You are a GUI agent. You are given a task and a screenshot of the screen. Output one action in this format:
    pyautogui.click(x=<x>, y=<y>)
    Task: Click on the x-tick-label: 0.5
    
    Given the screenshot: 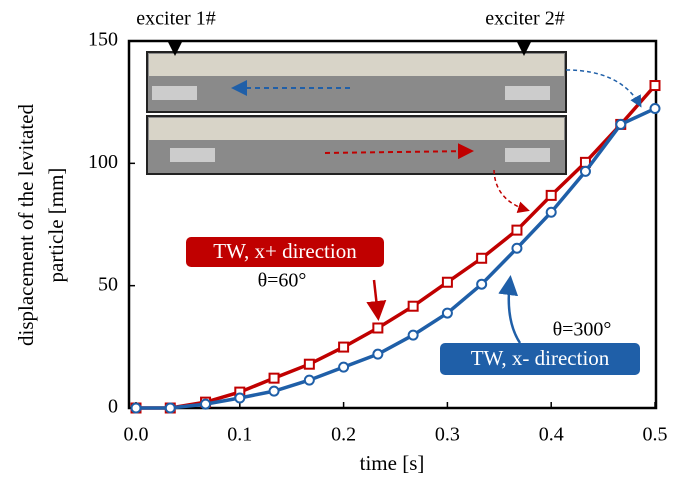 What is the action you would take?
    pyautogui.click(x=655, y=435)
    